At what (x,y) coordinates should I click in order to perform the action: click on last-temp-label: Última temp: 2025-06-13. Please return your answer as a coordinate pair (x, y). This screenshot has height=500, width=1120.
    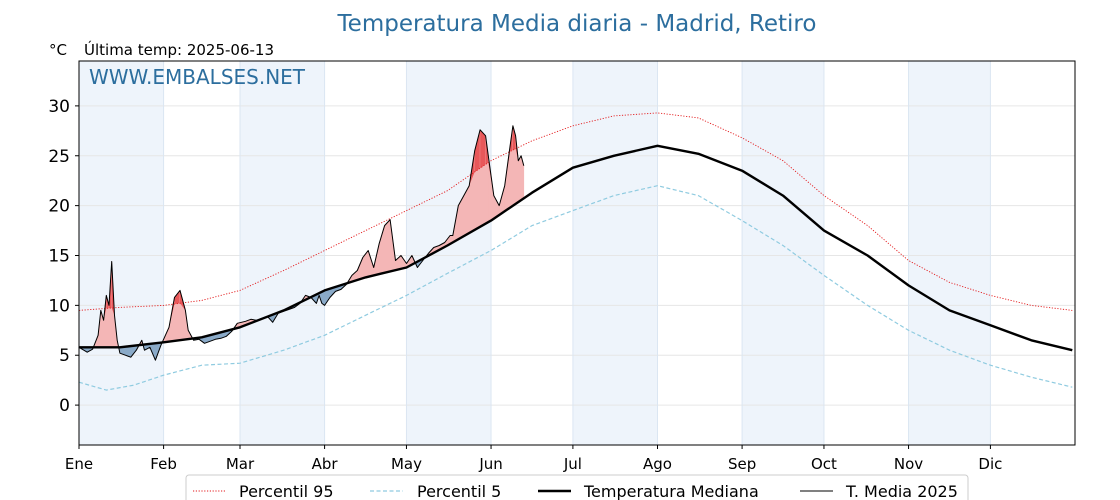
    Looking at the image, I should click on (179, 49).